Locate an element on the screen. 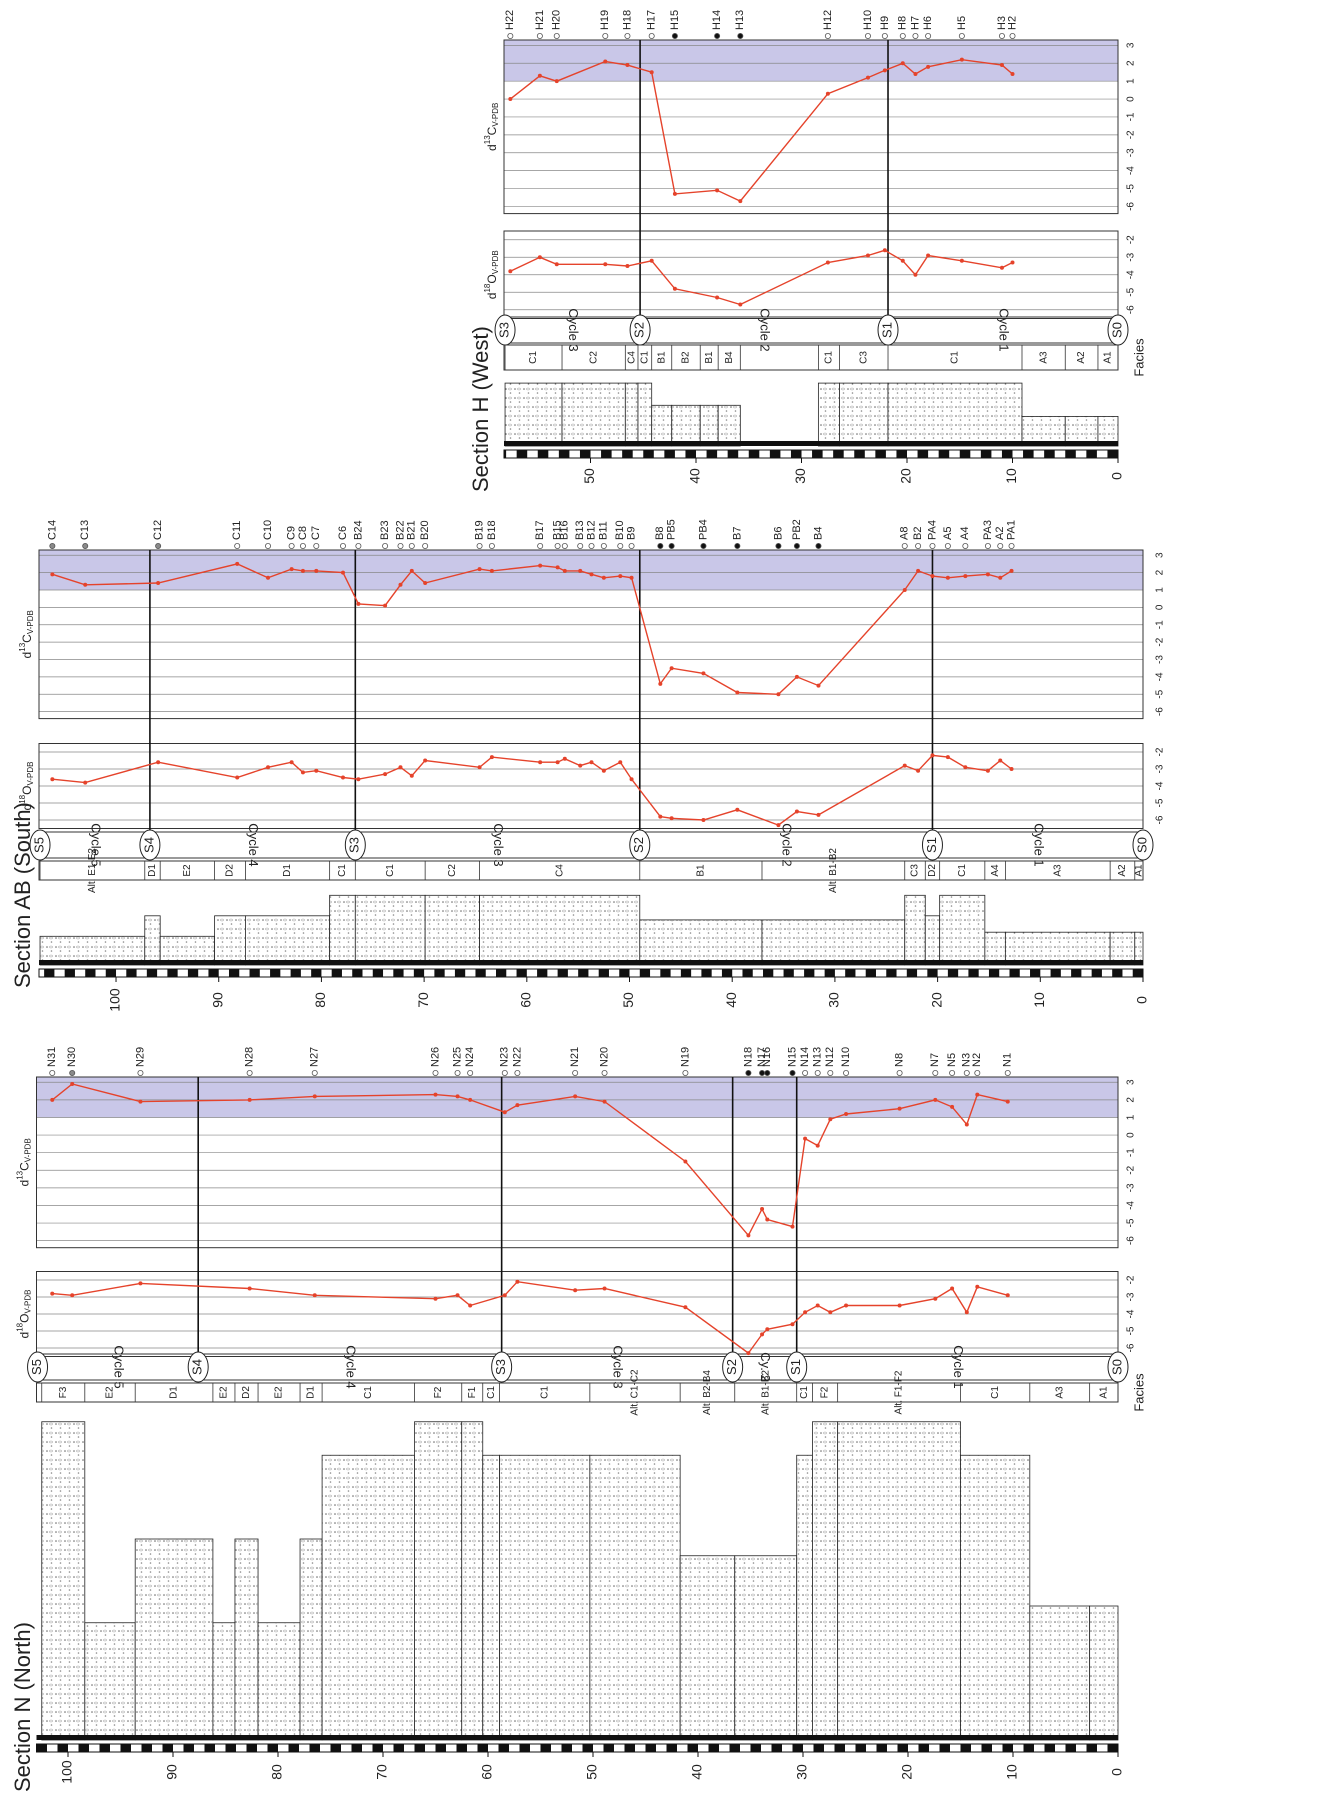 The width and height of the screenshot is (1343, 1798). sample-label: N12 is located at coordinates (830, 1057).